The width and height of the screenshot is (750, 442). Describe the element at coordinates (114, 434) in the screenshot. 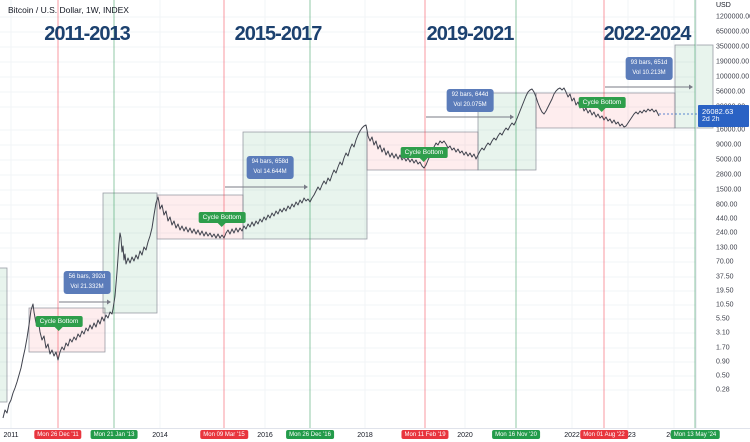

I see `event-date-tag: Mon 21 Jan '13` at that location.